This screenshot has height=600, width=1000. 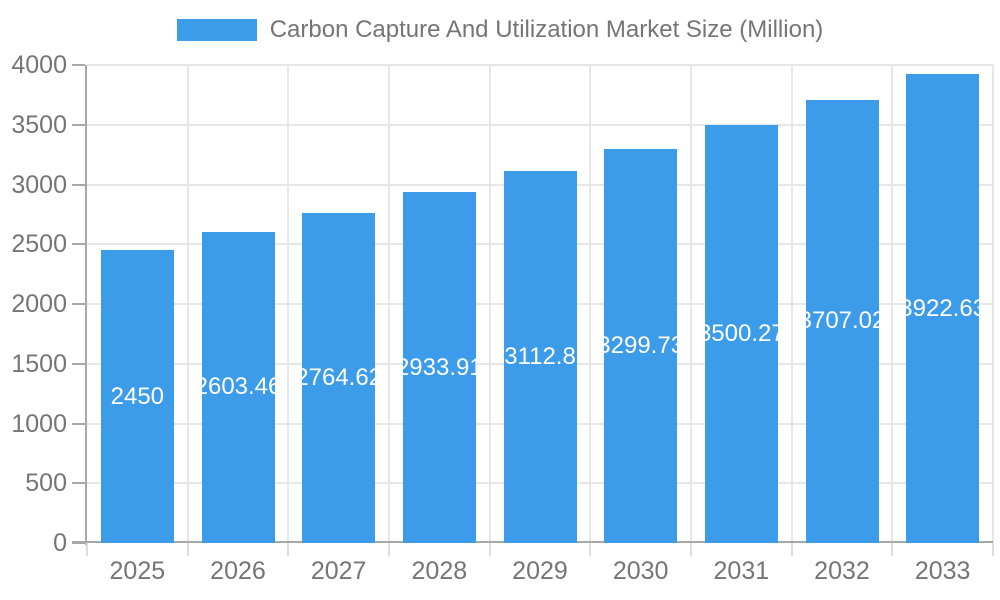 What do you see at coordinates (942, 571) in the screenshot?
I see `x-axis-tick-label: 2033` at bounding box center [942, 571].